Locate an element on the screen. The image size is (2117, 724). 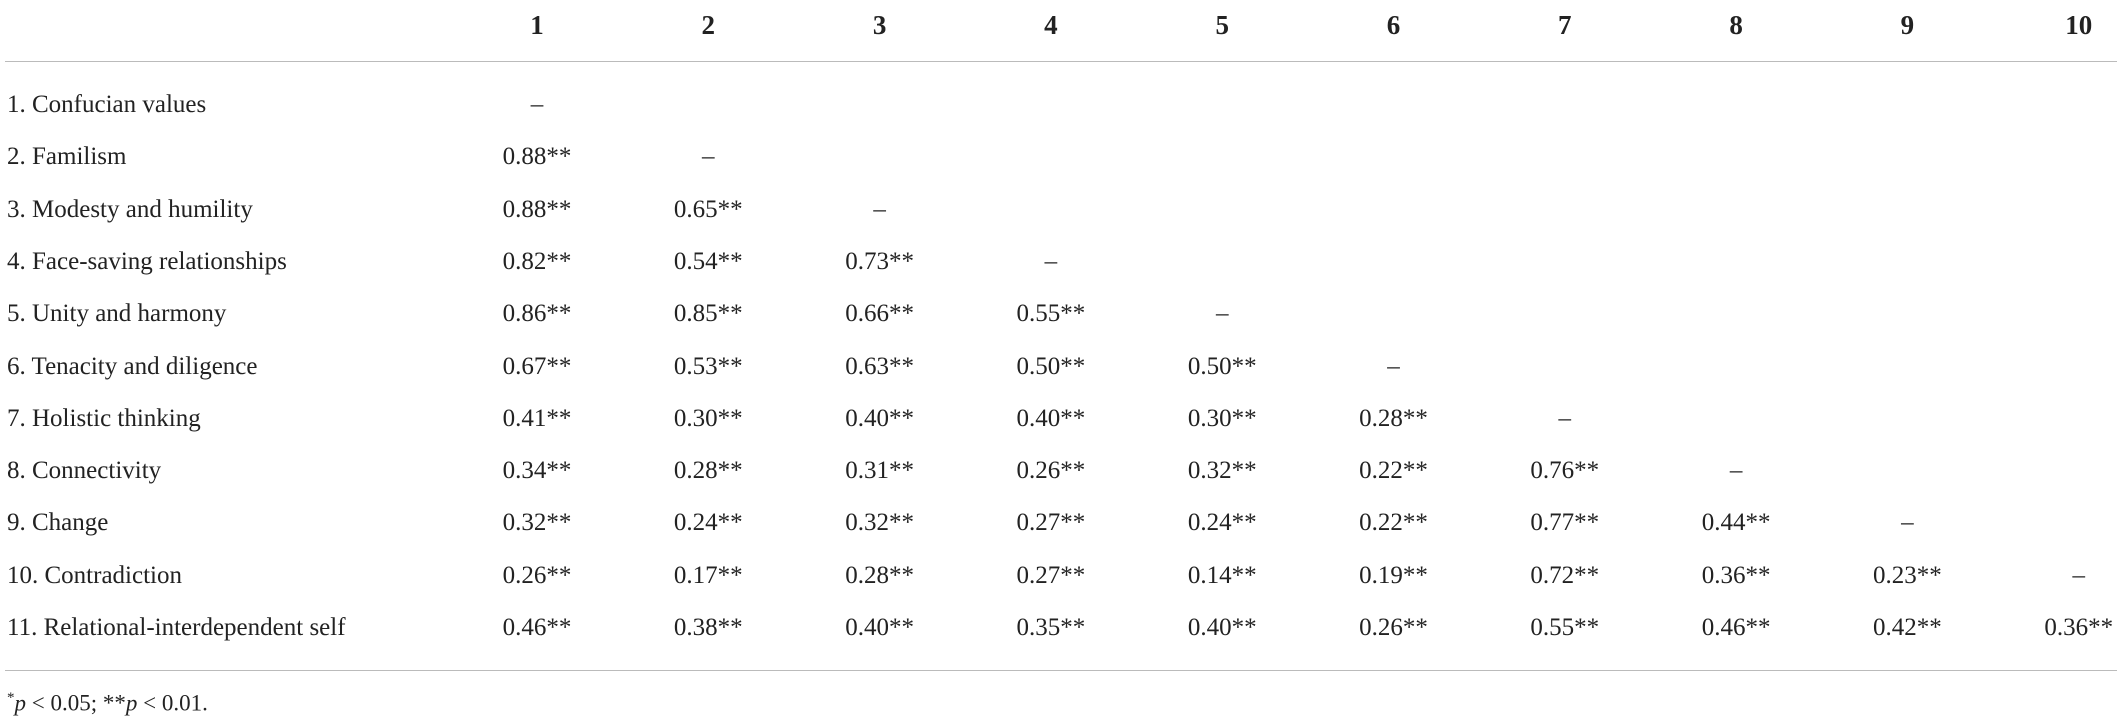
footnote-text: < 0.05; ** is located at coordinates (76, 703).